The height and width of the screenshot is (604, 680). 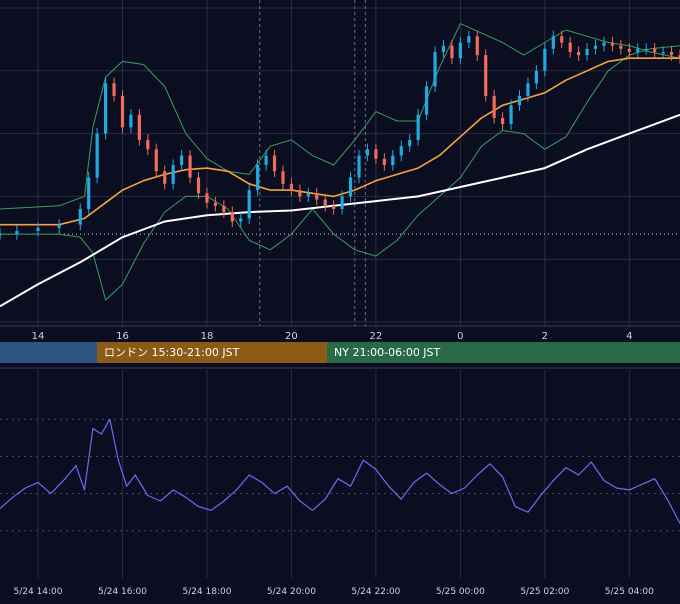 What do you see at coordinates (460, 592) in the screenshot?
I see `lower-x-tick-label: 5/25 00:00` at bounding box center [460, 592].